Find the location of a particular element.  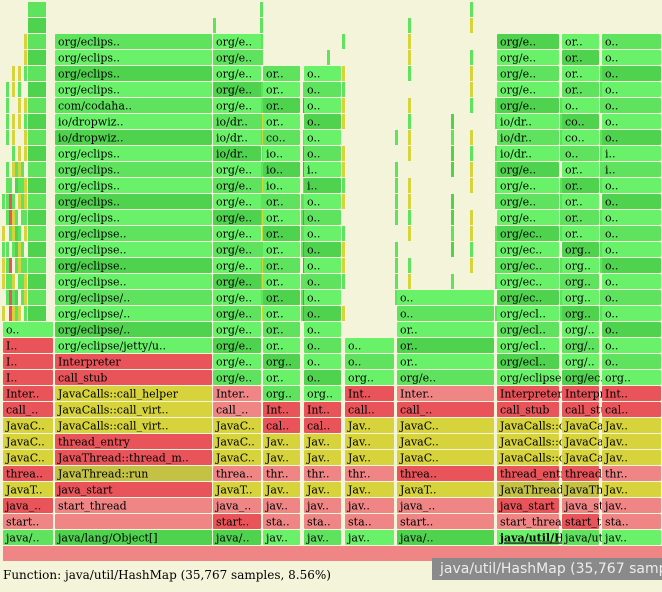

flame-frame: io/dr.. is located at coordinates (528, 153).